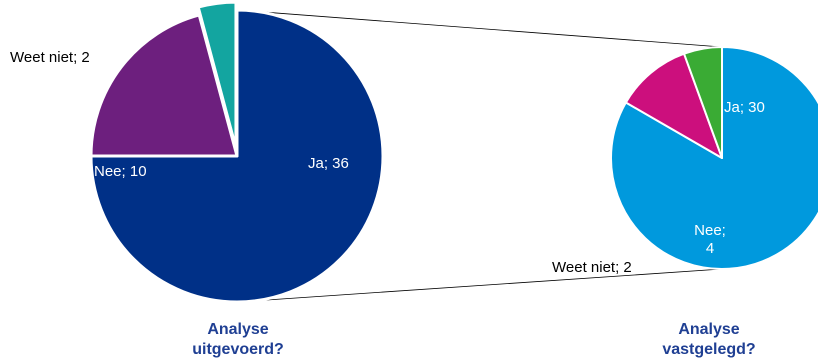 Image resolution: width=818 pixels, height=363 pixels. I want to click on pie2-label-nee-line1: Nee;, so click(710, 230).